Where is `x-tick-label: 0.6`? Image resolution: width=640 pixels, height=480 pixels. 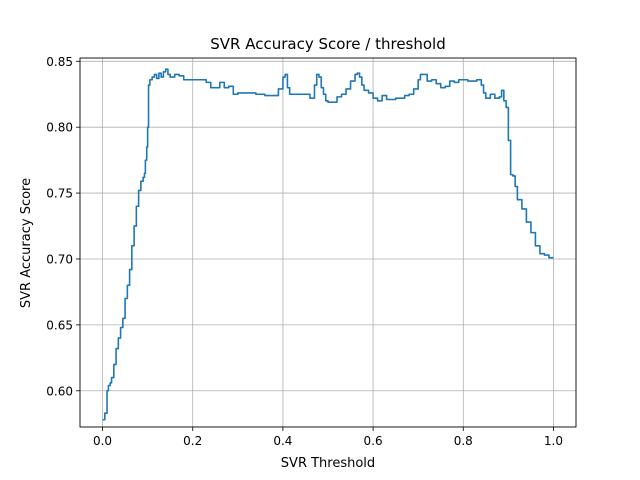 x-tick-label: 0.6 is located at coordinates (373, 441).